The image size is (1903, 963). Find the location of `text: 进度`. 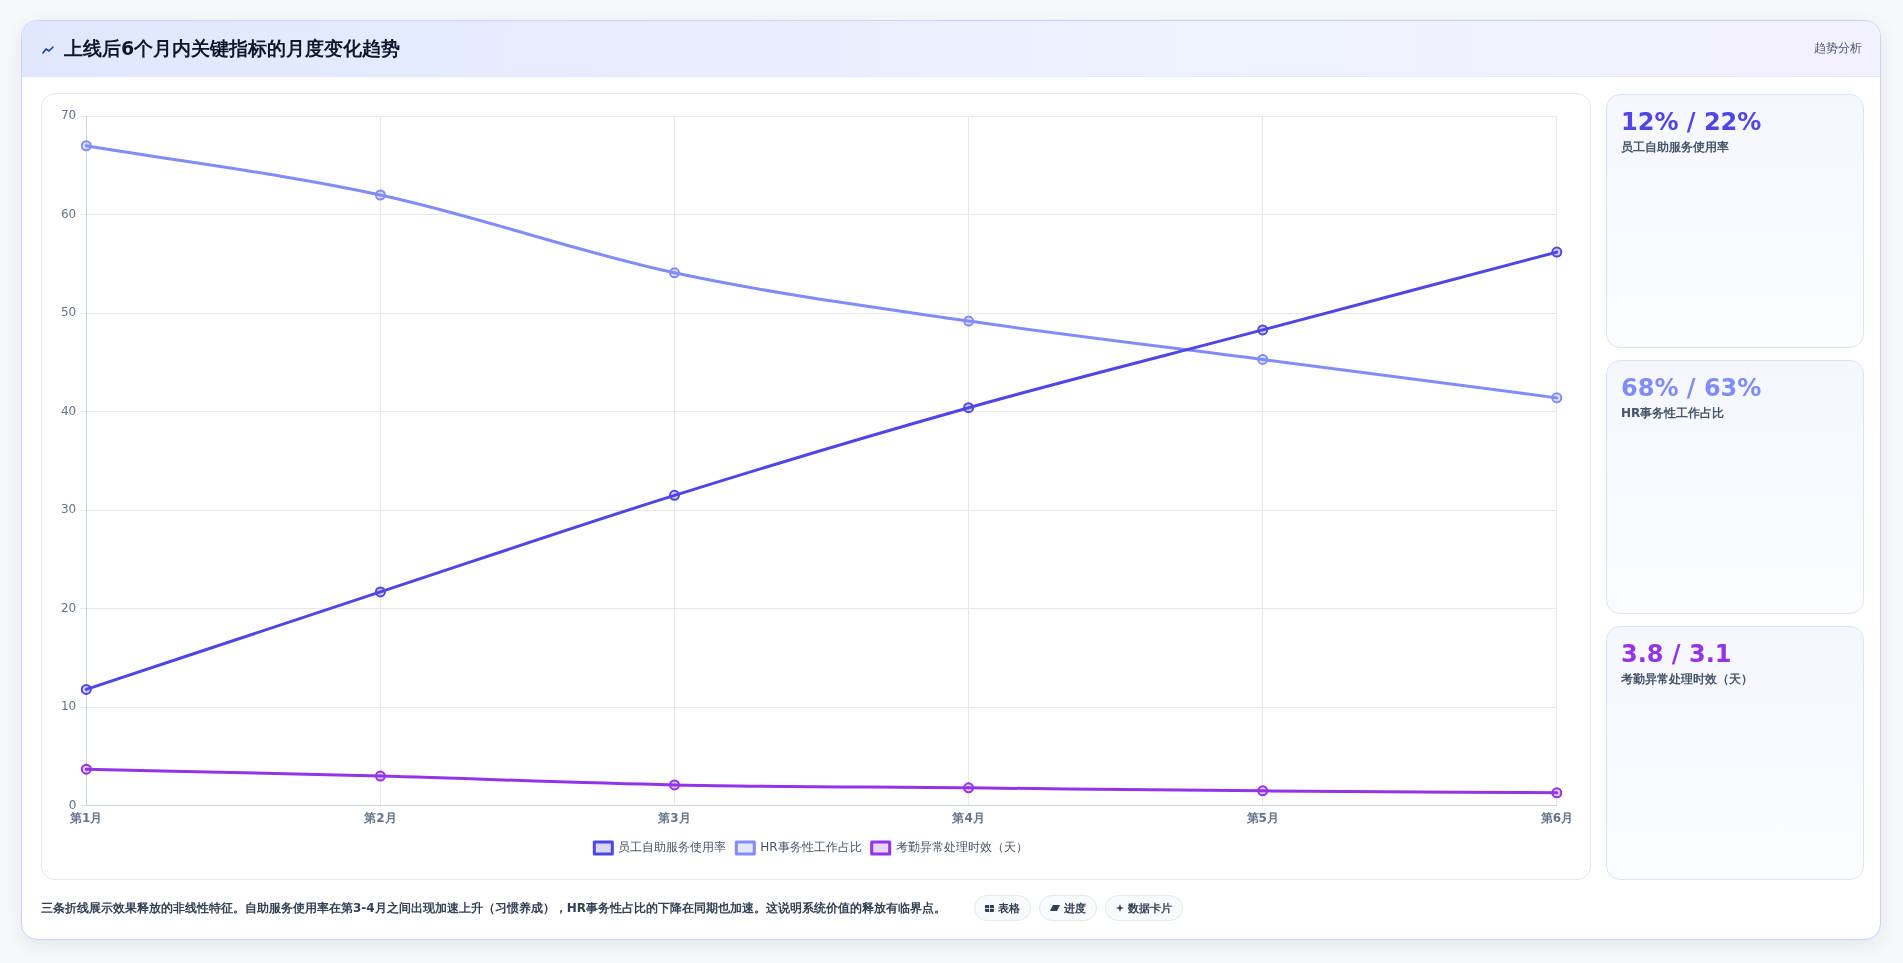

text: 进度 is located at coordinates (1074, 908).